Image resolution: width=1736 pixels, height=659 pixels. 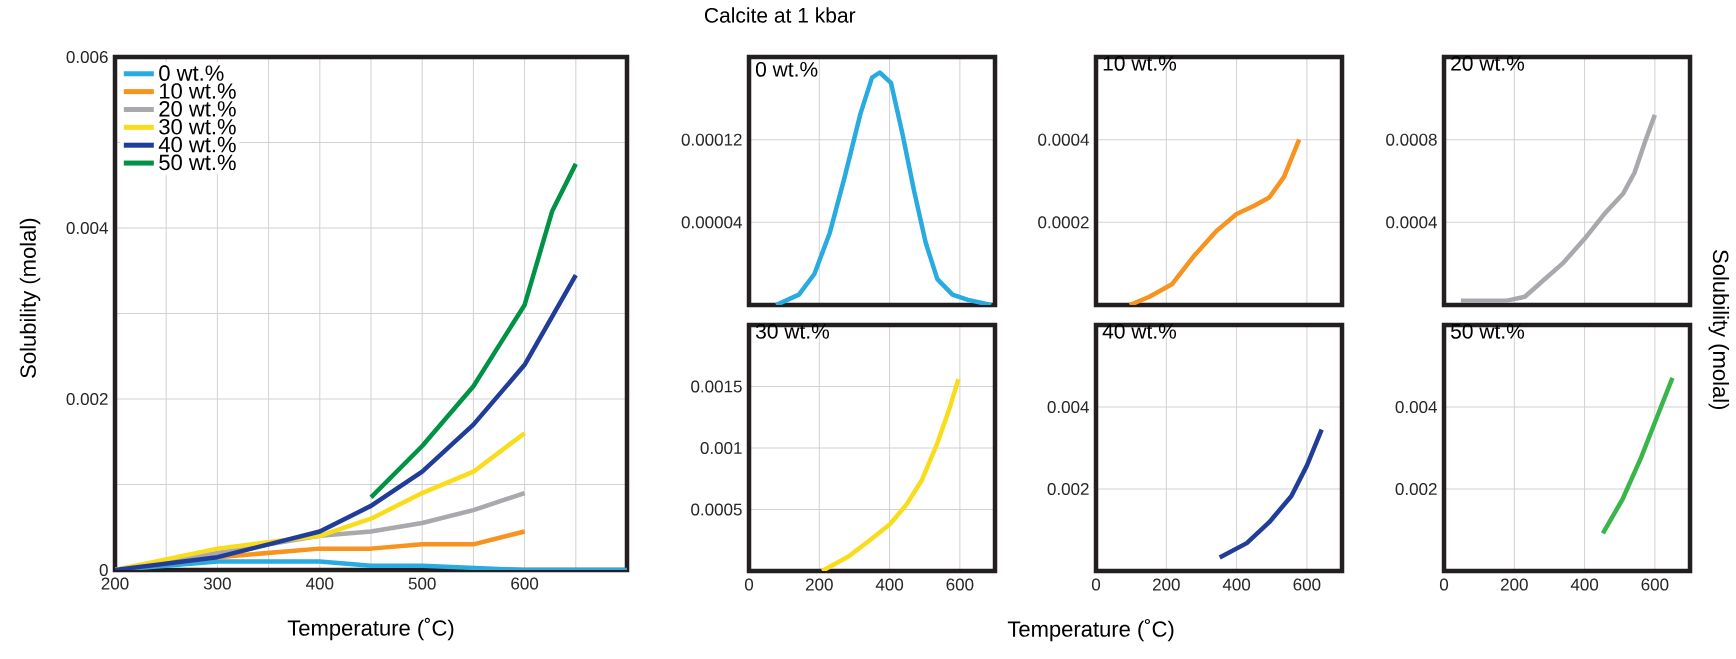 What do you see at coordinates (422, 583) in the screenshot?
I see `x-tick-label: 500` at bounding box center [422, 583].